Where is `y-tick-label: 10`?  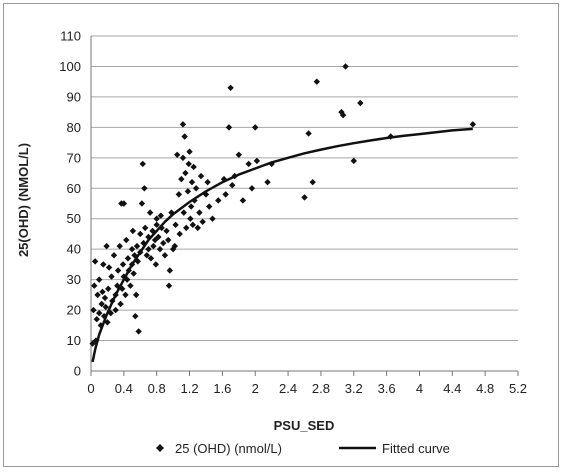 y-tick-label: 10 is located at coordinates (74, 340).